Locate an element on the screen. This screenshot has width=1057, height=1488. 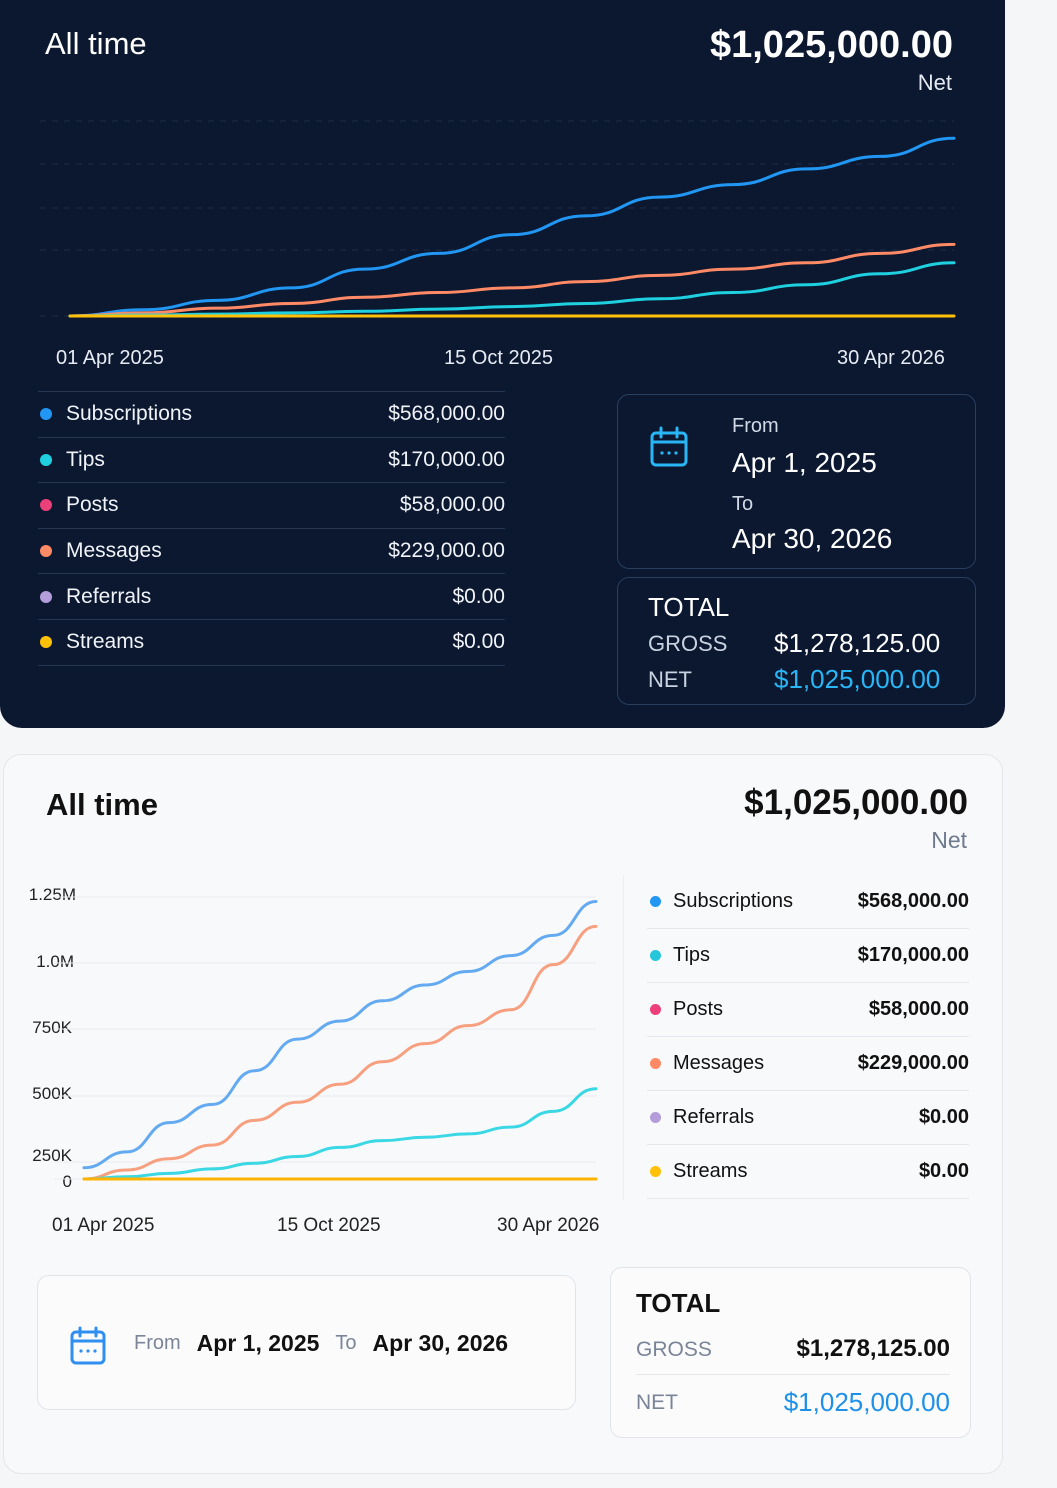
y-tick: 750K is located at coordinates (52, 1027).